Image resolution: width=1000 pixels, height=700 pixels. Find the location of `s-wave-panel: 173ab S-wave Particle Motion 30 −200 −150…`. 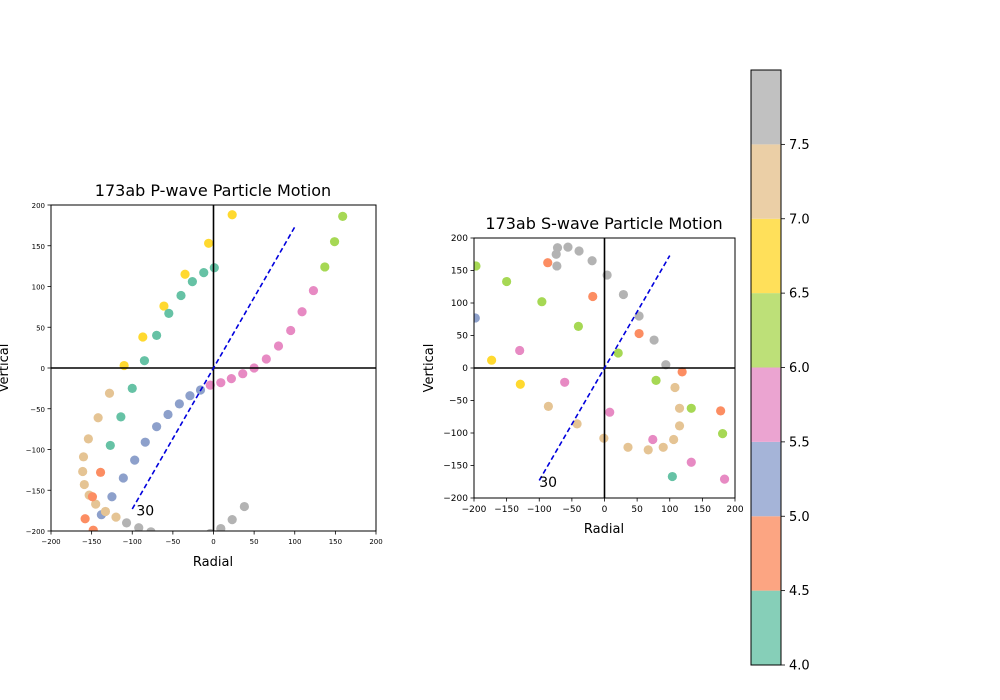

s-wave-panel: 173ab S-wave Particle Motion 30 −200 −150… is located at coordinates (583, 375).